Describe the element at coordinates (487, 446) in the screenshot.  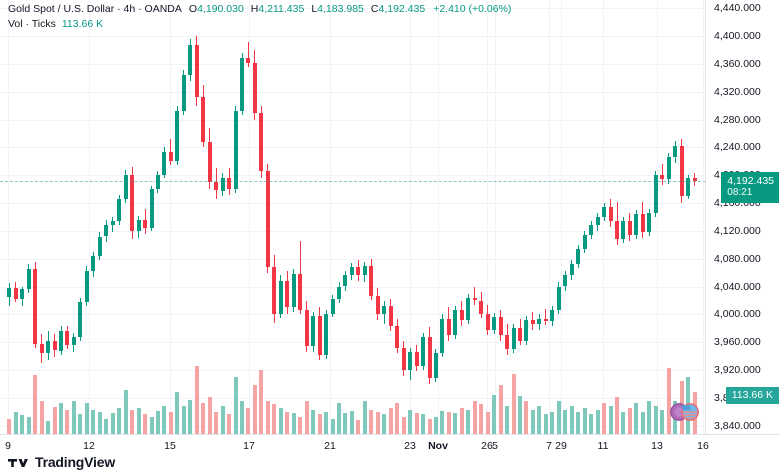
I see `time-axis-label: 26` at that location.